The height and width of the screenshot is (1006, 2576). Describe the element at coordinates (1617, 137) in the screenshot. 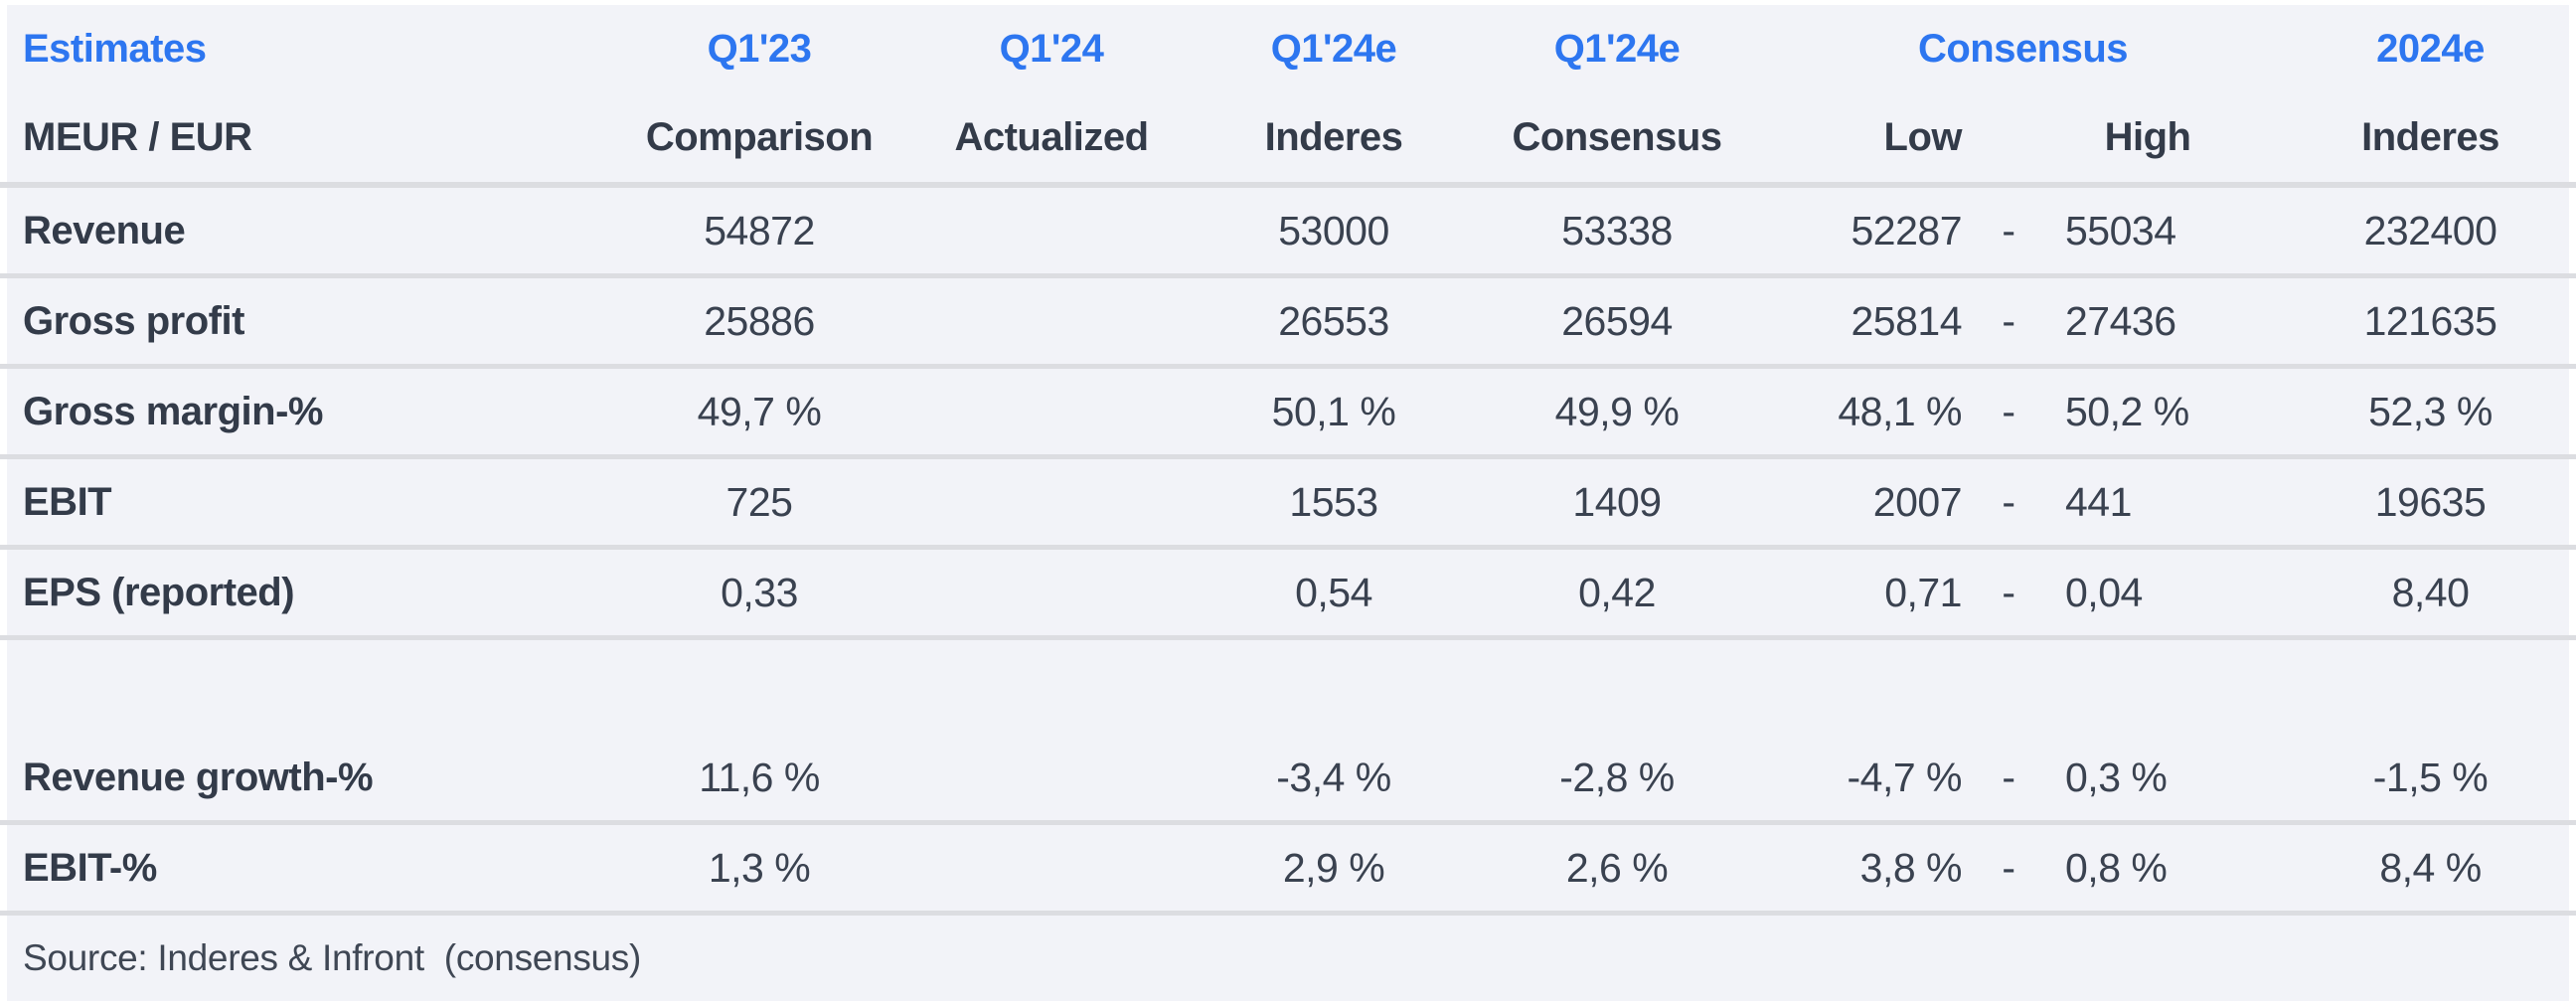

I see `col-head-consensus: Consensus` at that location.